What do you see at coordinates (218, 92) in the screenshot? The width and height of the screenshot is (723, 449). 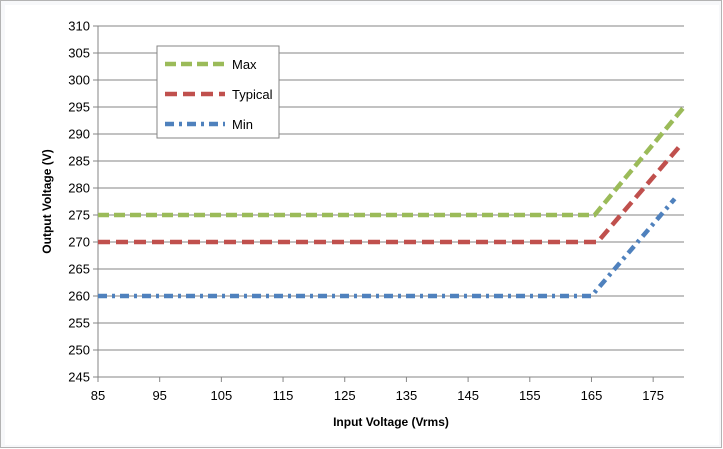 I see `legend: Max Typical Min` at bounding box center [218, 92].